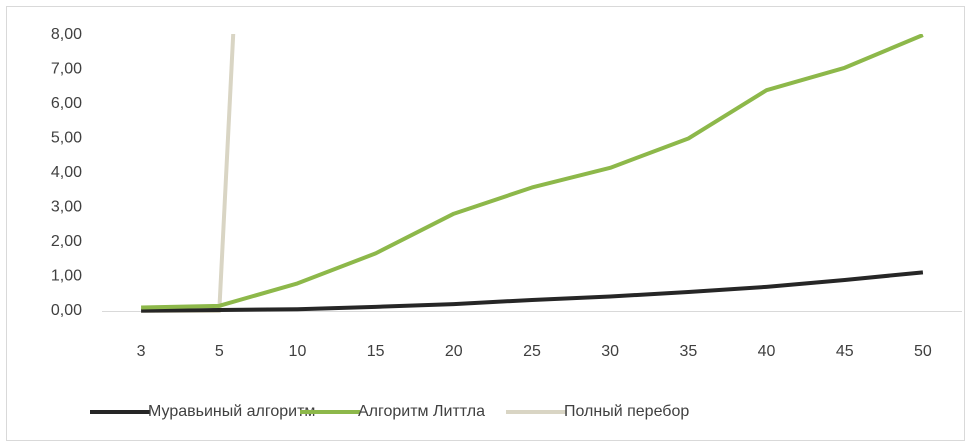 Image resolution: width=971 pixels, height=447 pixels. What do you see at coordinates (66, 207) in the screenshot?
I see `y-tick-label: 3,00` at bounding box center [66, 207].